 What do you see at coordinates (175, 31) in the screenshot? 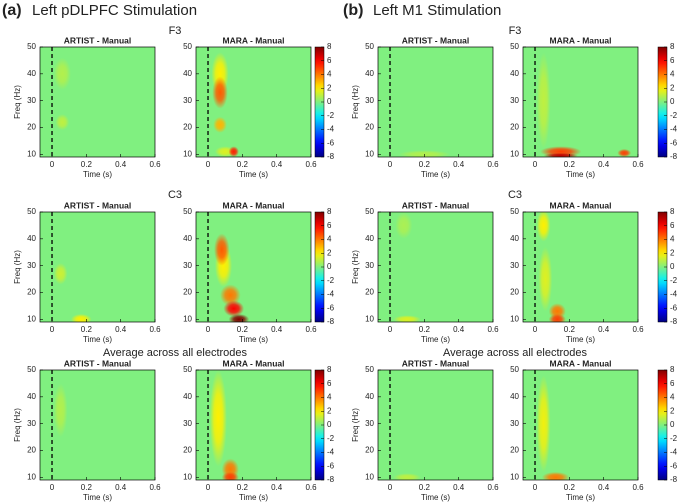
I see `row-title: F3` at bounding box center [175, 31].